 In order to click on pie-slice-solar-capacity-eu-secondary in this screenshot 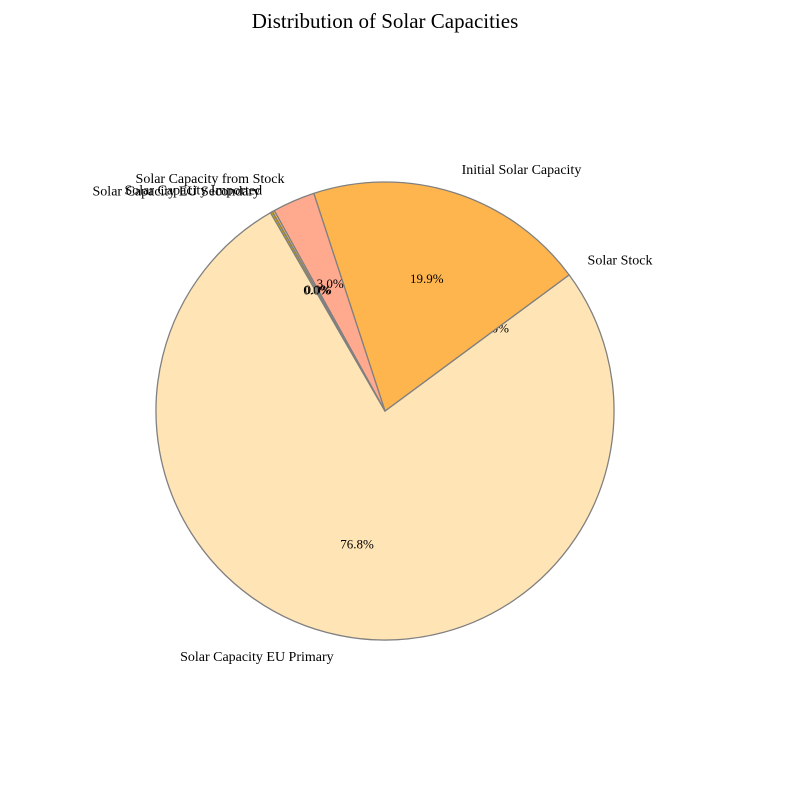, I will do `click(327, 311)`.